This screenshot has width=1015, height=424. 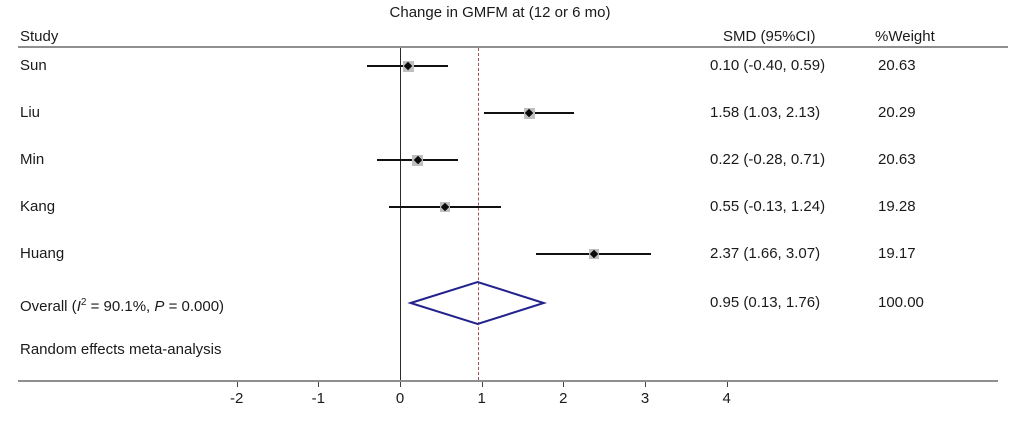 I want to click on weight-value: 20.29, so click(x=897, y=112).